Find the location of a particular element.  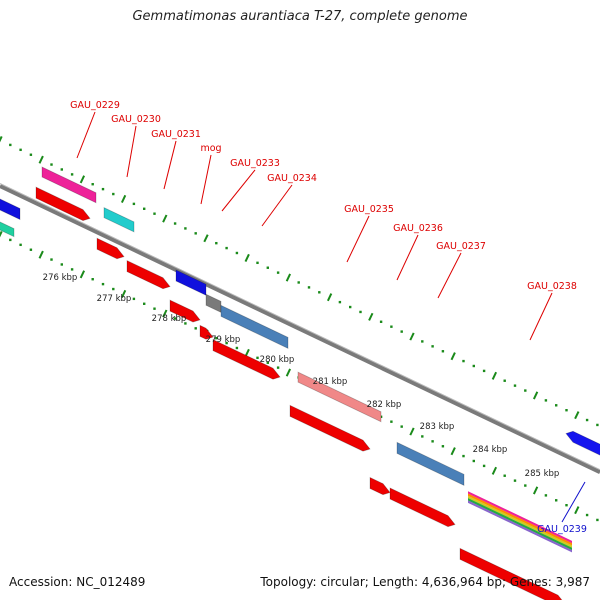

accession-text: Accession: NC_012489 is located at coordinates (77, 582).